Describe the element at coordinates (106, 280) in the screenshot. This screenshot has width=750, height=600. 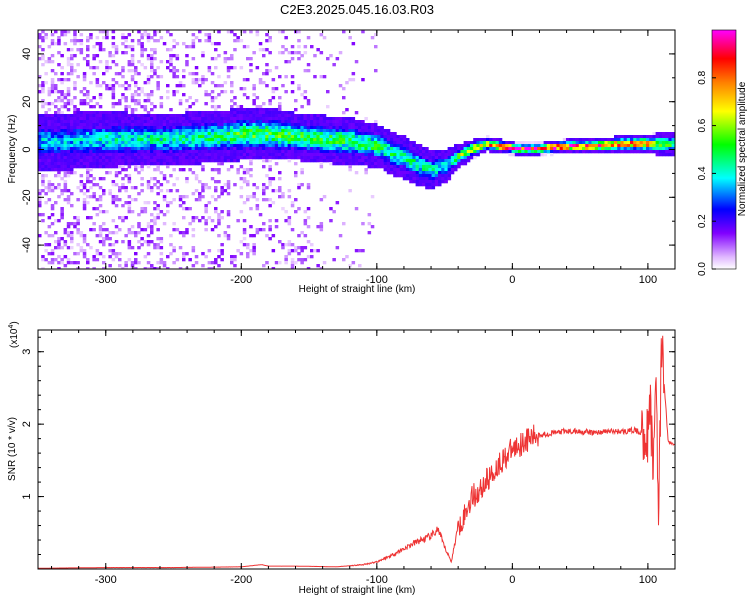
I see `x-tick-label: -300` at that location.